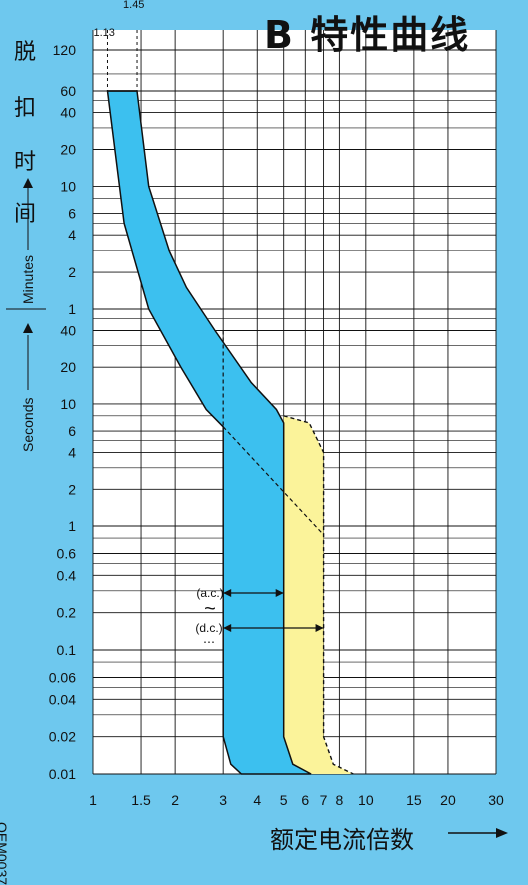  I want to click on x-tick-label: 6, so click(305, 800).